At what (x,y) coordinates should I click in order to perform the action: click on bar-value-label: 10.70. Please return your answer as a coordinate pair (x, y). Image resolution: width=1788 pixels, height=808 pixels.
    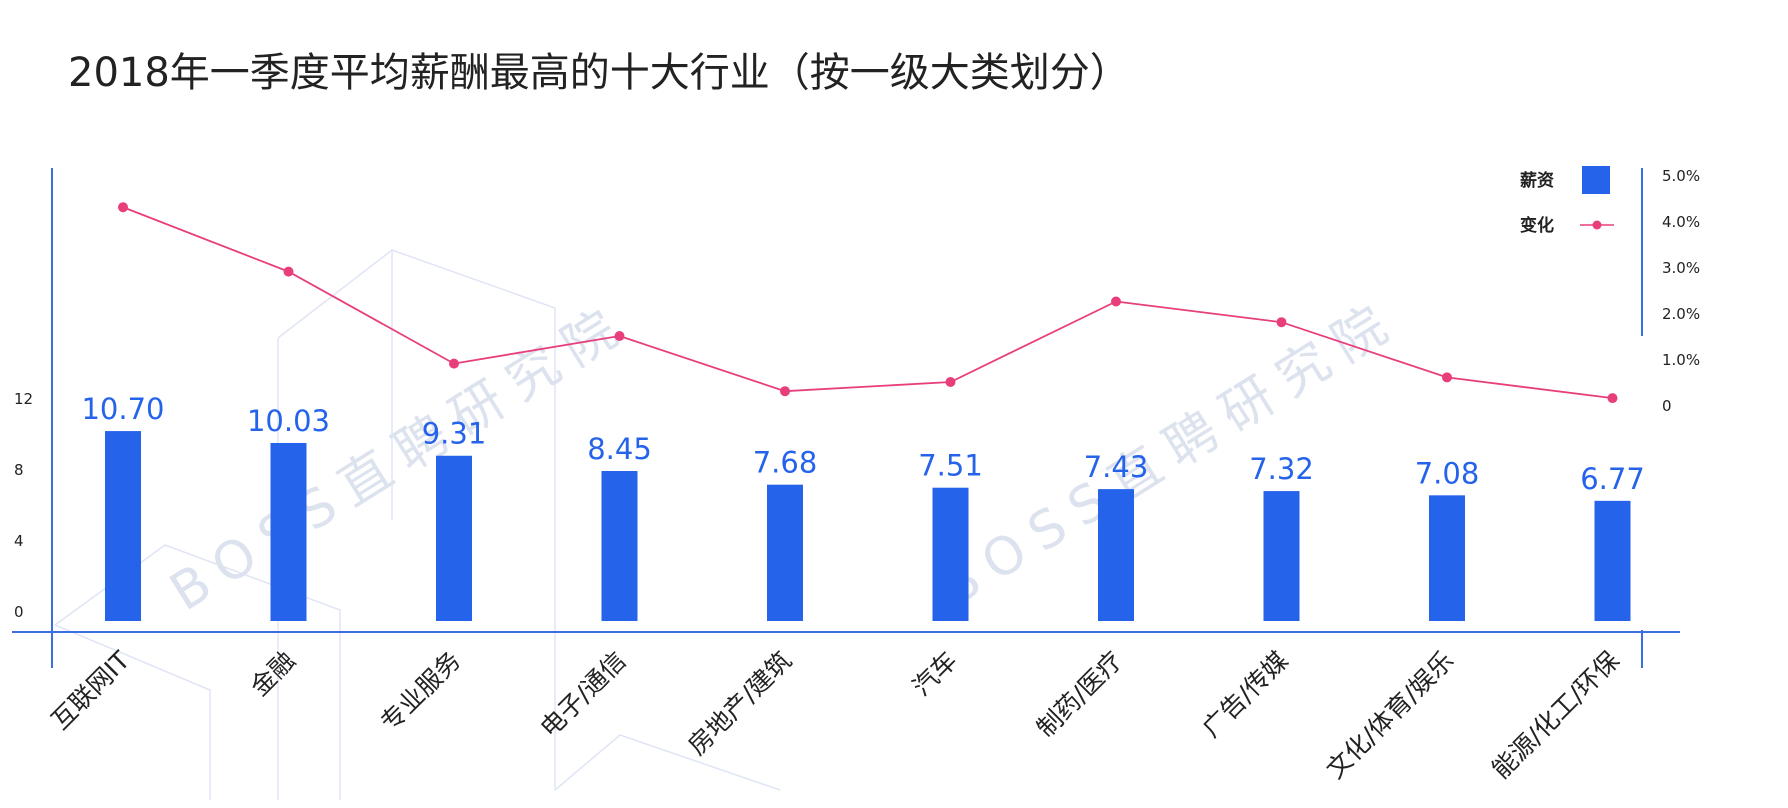
    Looking at the image, I should click on (122, 409).